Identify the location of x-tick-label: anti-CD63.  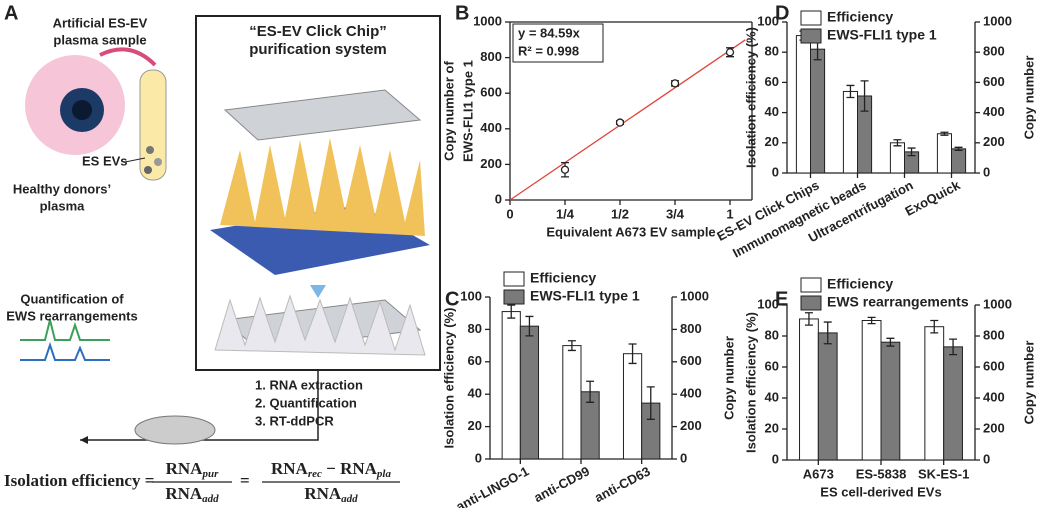
(622, 484).